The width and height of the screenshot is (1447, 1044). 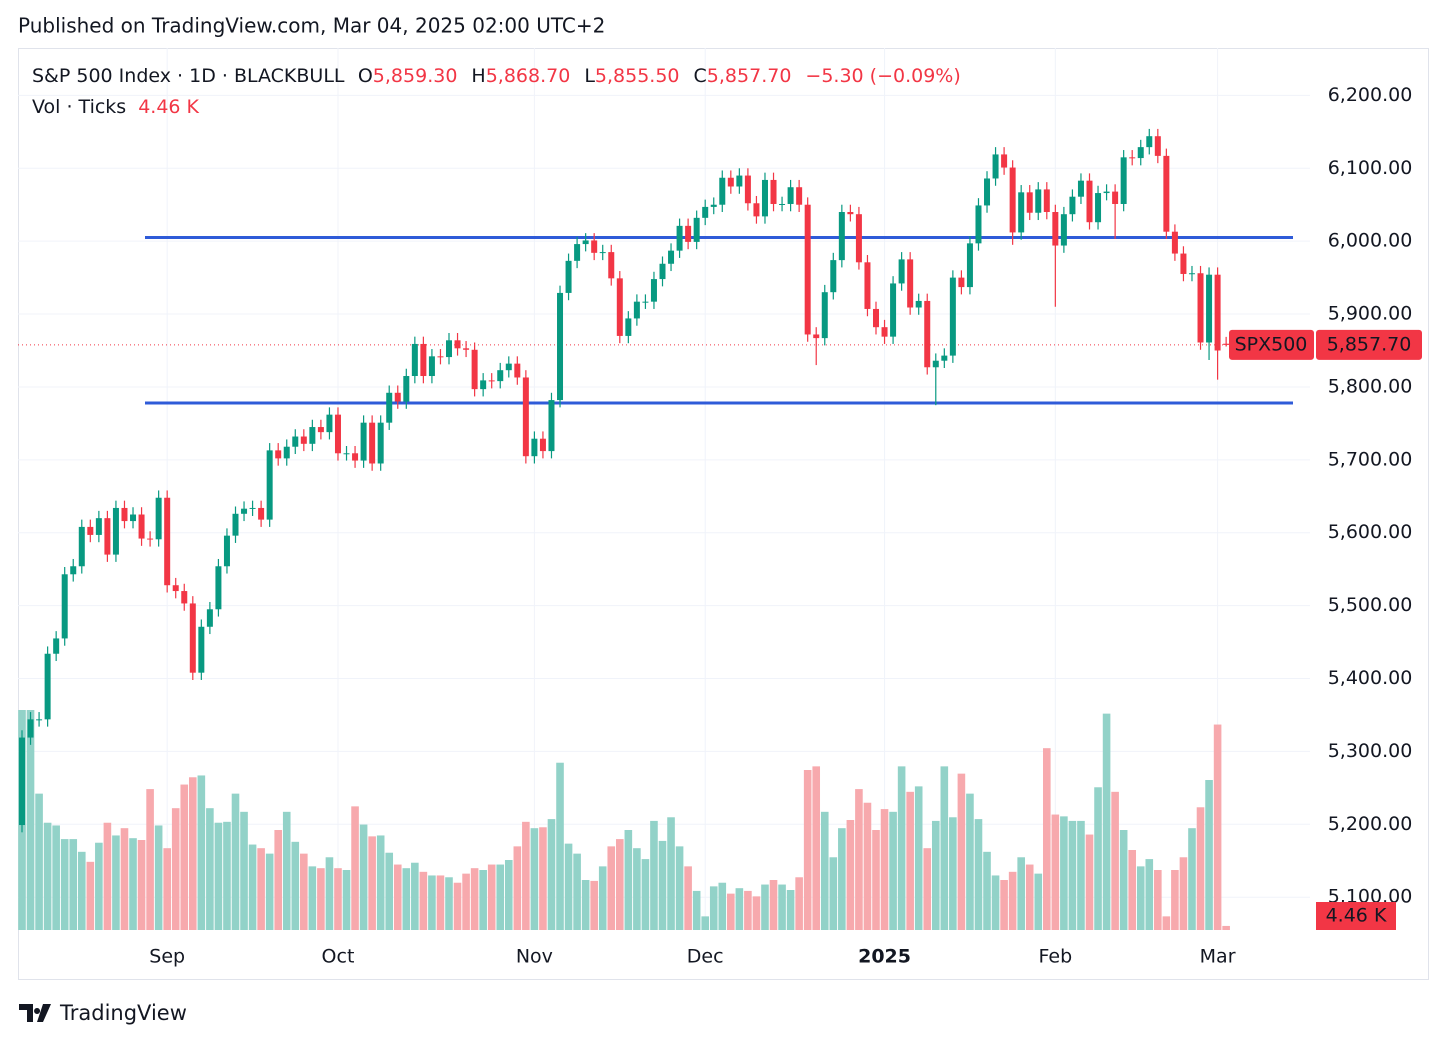 I want to click on y-tick-label: 6,100.00, so click(x=1370, y=168).